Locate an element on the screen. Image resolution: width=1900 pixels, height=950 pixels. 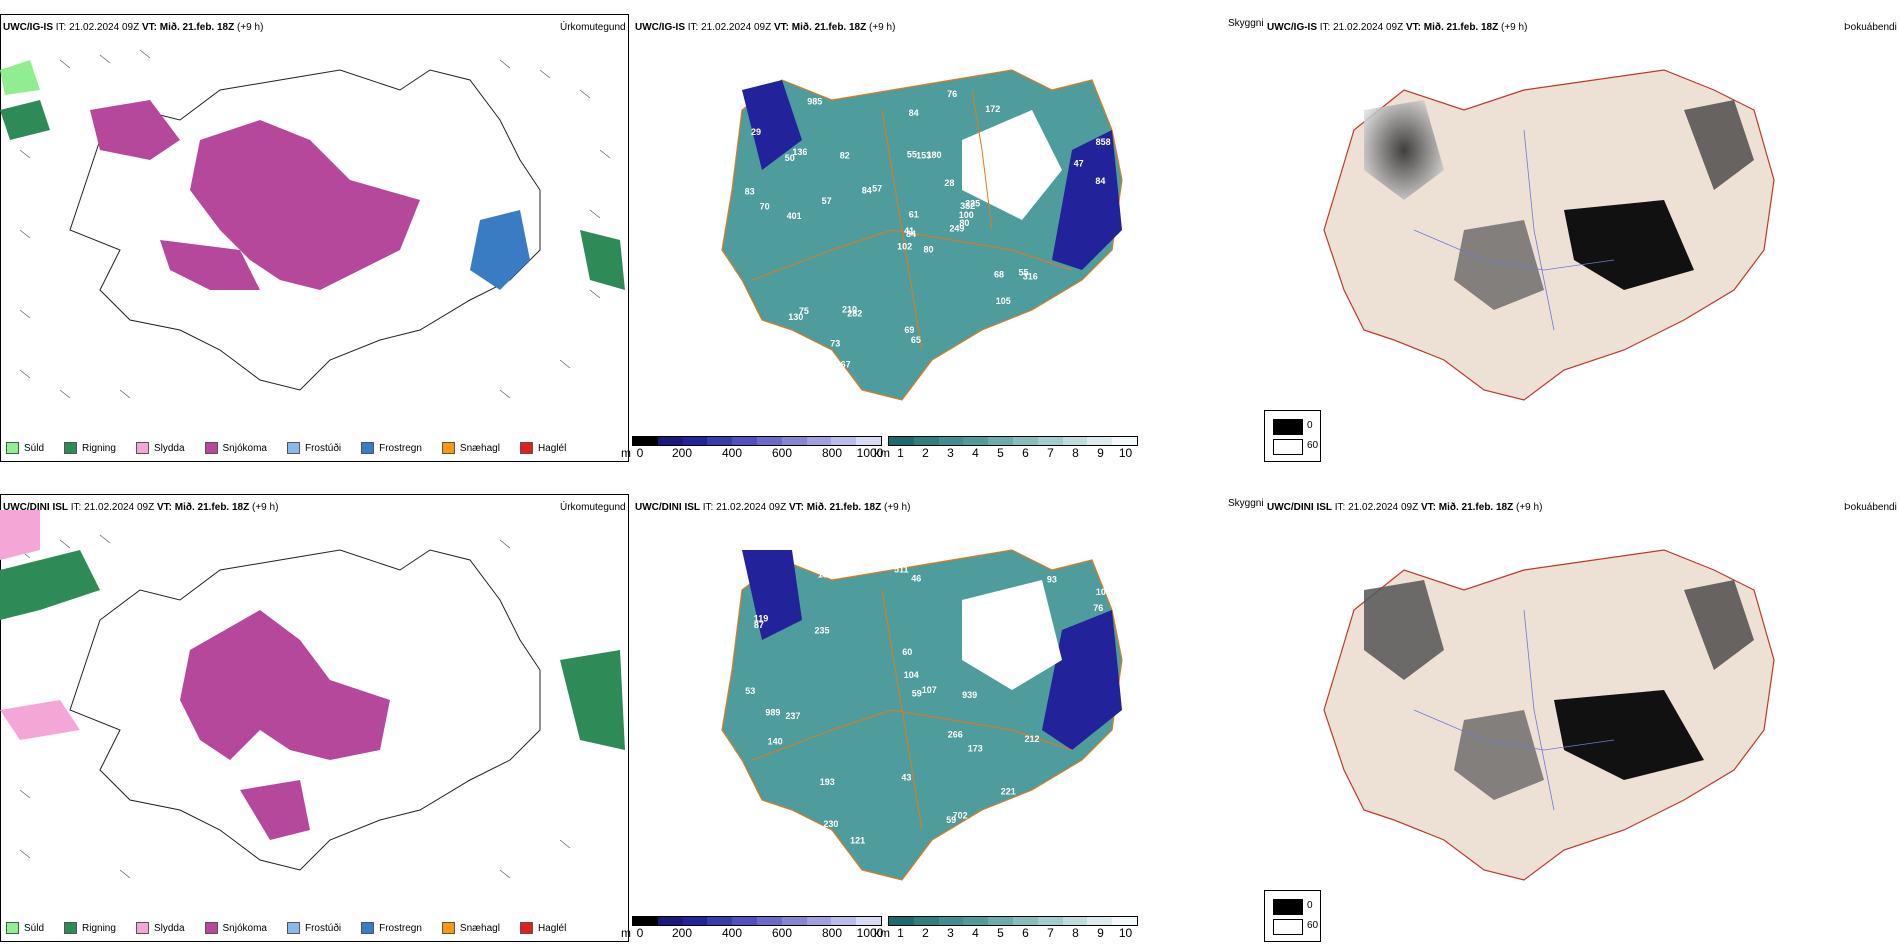
cloud-base-value: 75 is located at coordinates (804, 311).